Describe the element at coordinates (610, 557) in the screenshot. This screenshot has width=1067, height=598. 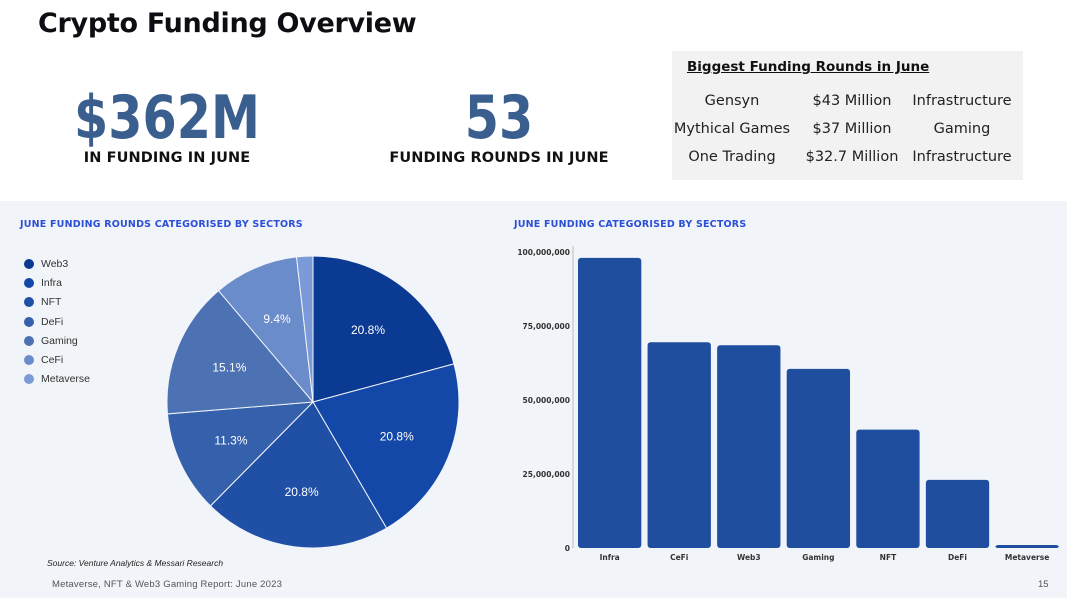
I see `x-tick-label: Infra` at that location.